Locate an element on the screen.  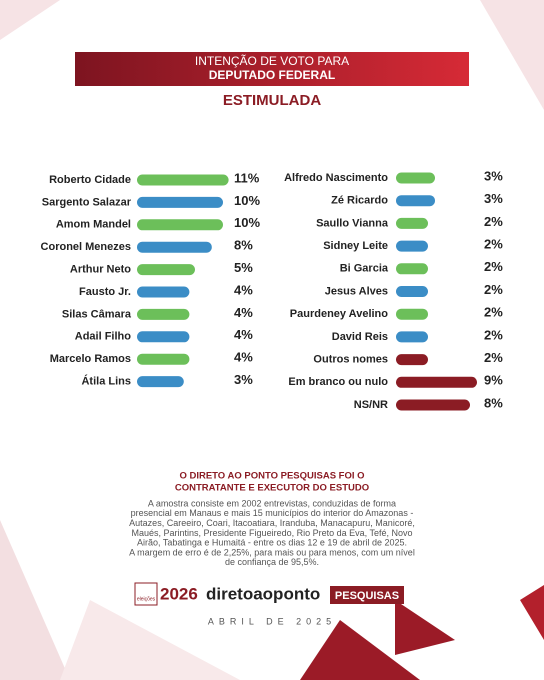
candidate-name: Coronel Menezes is located at coordinates (86, 247).